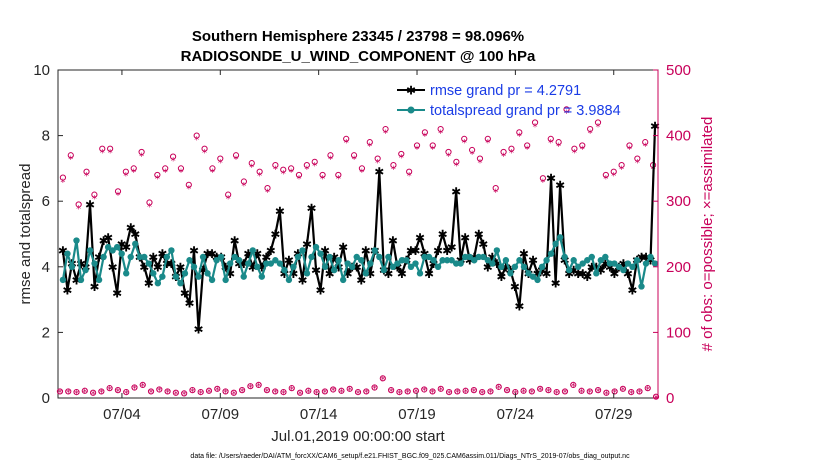 Image resolution: width=830 pixels, height=470 pixels. Describe the element at coordinates (41, 70) in the screenshot. I see `y-tick-label-left: 10` at that location.